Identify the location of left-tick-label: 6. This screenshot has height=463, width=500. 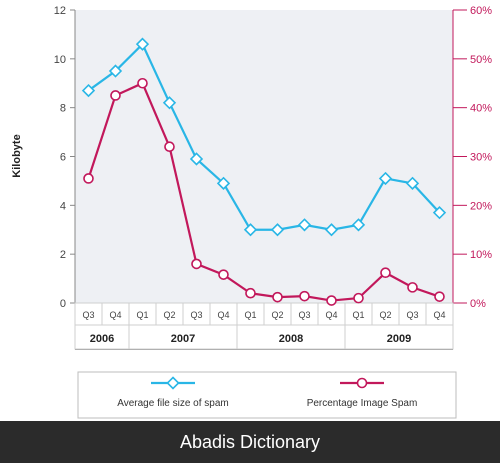
(63, 158).